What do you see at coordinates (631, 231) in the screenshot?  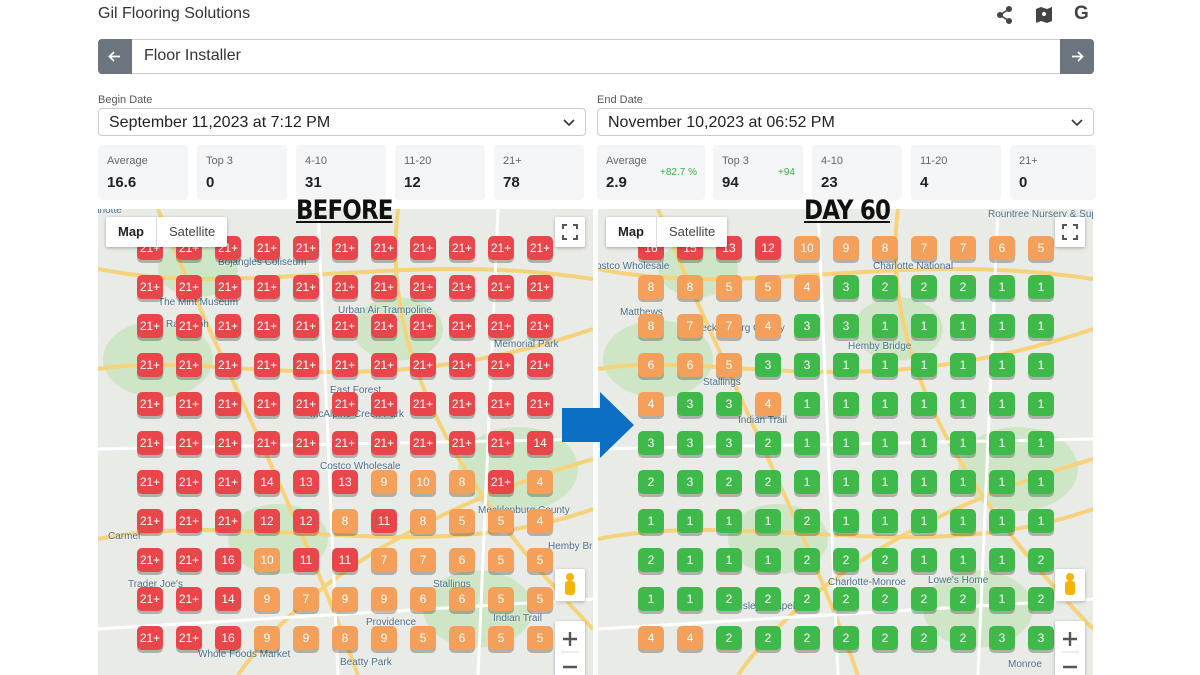 I see `map-button: Map` at bounding box center [631, 231].